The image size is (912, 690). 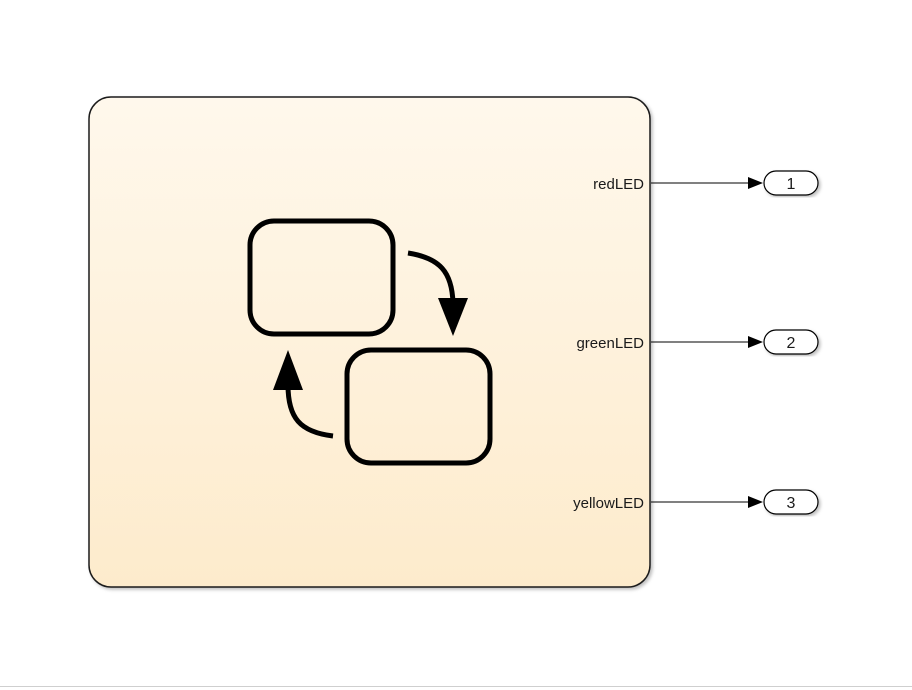 I want to click on transition-arrowhead-down-icon, so click(x=453, y=317).